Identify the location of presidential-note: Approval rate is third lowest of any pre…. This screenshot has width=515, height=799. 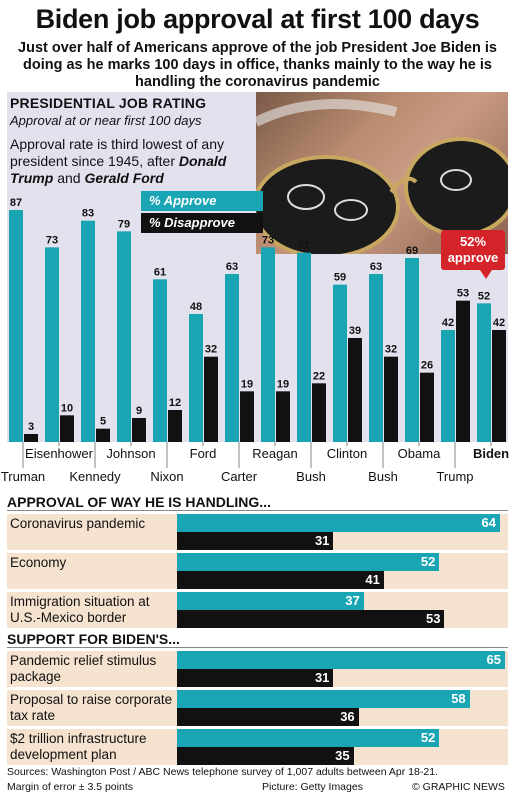
(118, 161).